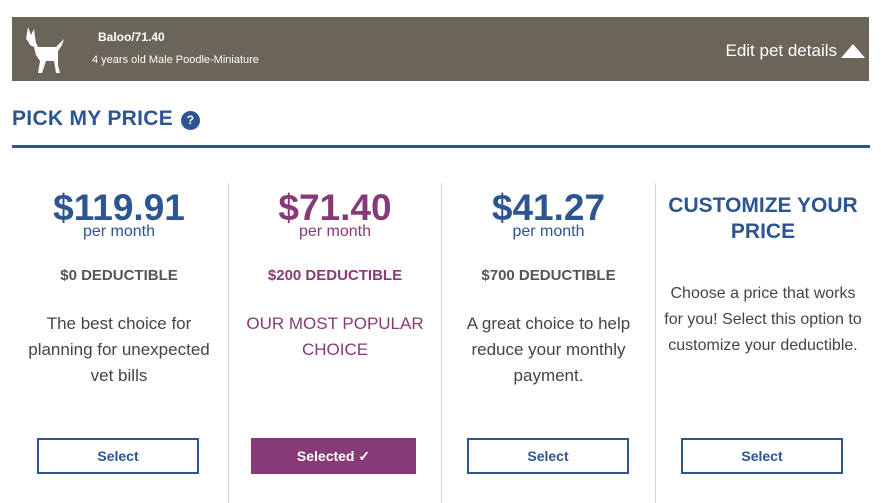 The width and height of the screenshot is (881, 503). What do you see at coordinates (762, 456) in the screenshot?
I see `select-customize-button: Select` at bounding box center [762, 456].